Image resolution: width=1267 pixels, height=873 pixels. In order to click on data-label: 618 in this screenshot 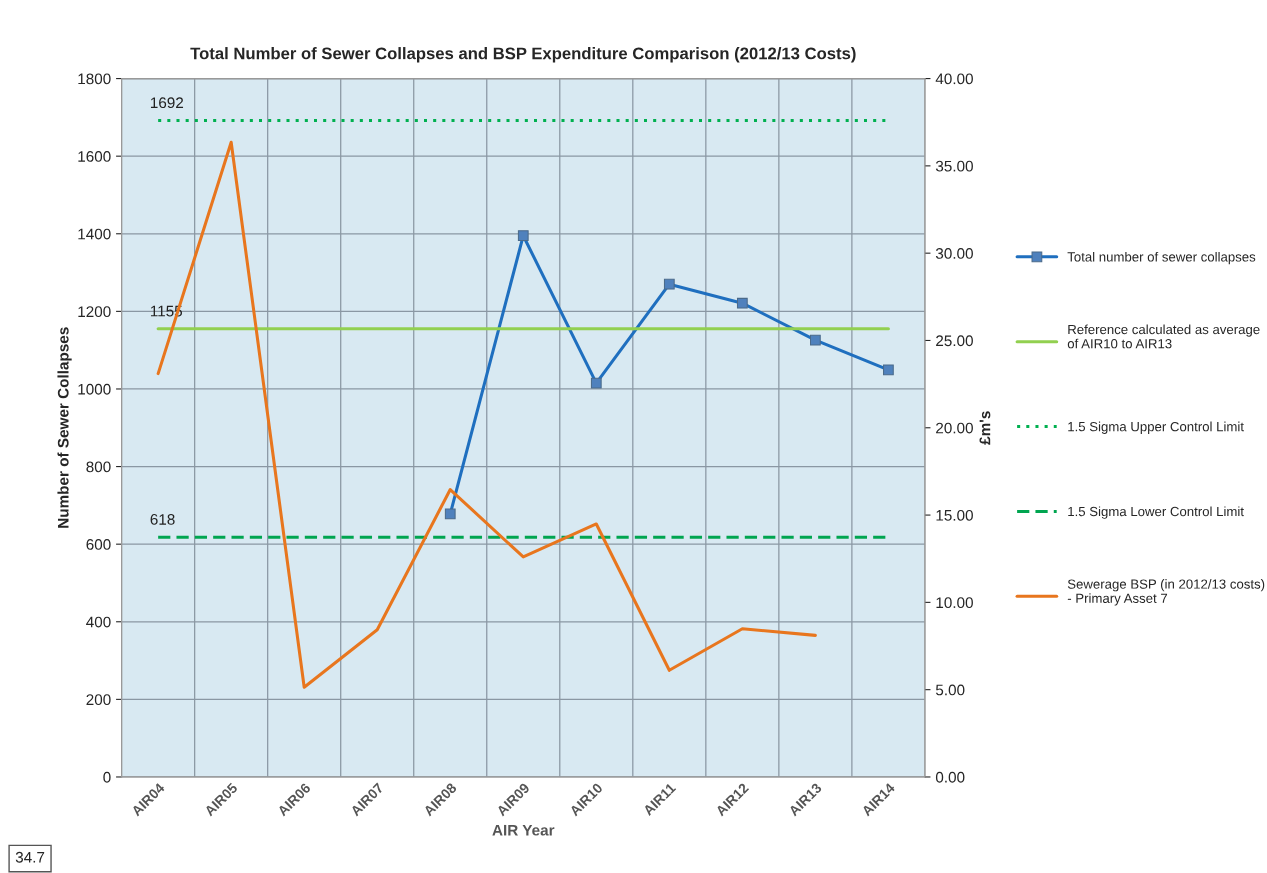, I will do `click(162, 519)`.